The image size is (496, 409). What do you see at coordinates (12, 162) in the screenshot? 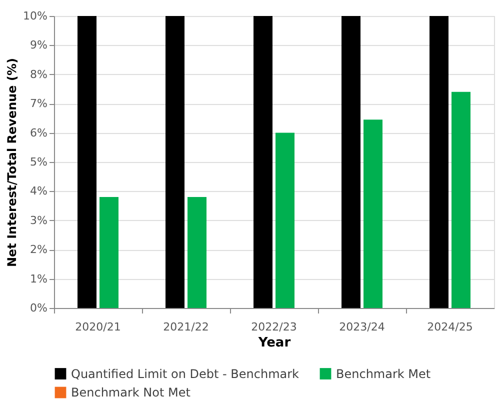
I see `y-axis-title: Net Interest/Total Revenue (%)` at bounding box center [12, 162].